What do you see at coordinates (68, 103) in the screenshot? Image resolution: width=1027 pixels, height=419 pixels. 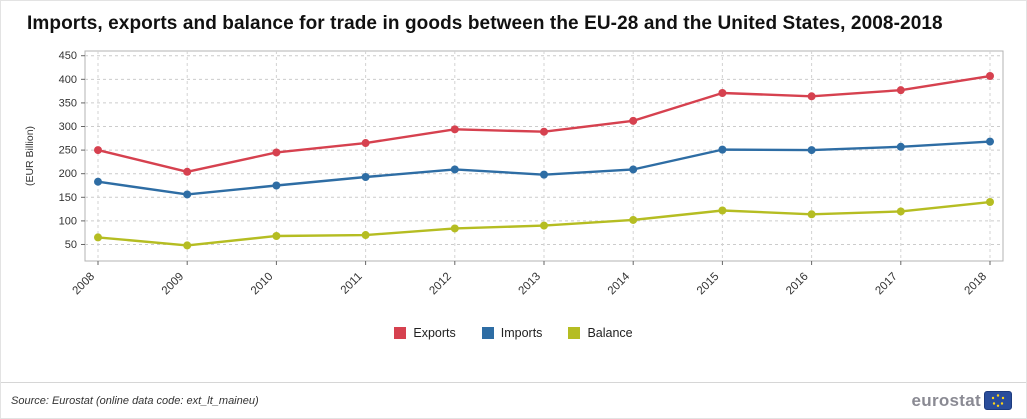 I see `svg-text: 350` at bounding box center [68, 103].